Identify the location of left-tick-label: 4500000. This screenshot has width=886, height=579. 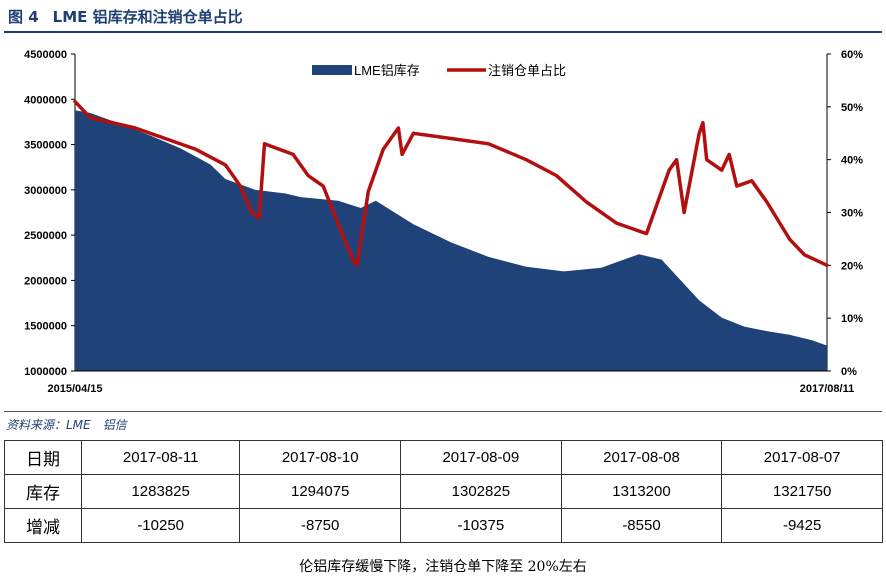
(45, 55).